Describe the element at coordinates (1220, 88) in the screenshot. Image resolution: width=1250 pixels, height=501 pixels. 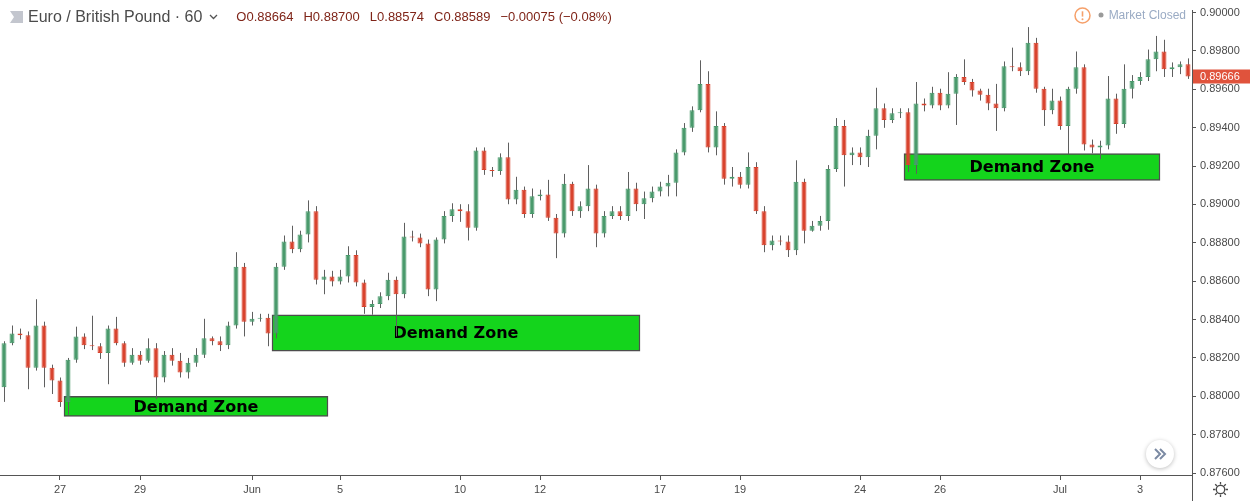
I see `y-tick-label: 0.89600` at that location.